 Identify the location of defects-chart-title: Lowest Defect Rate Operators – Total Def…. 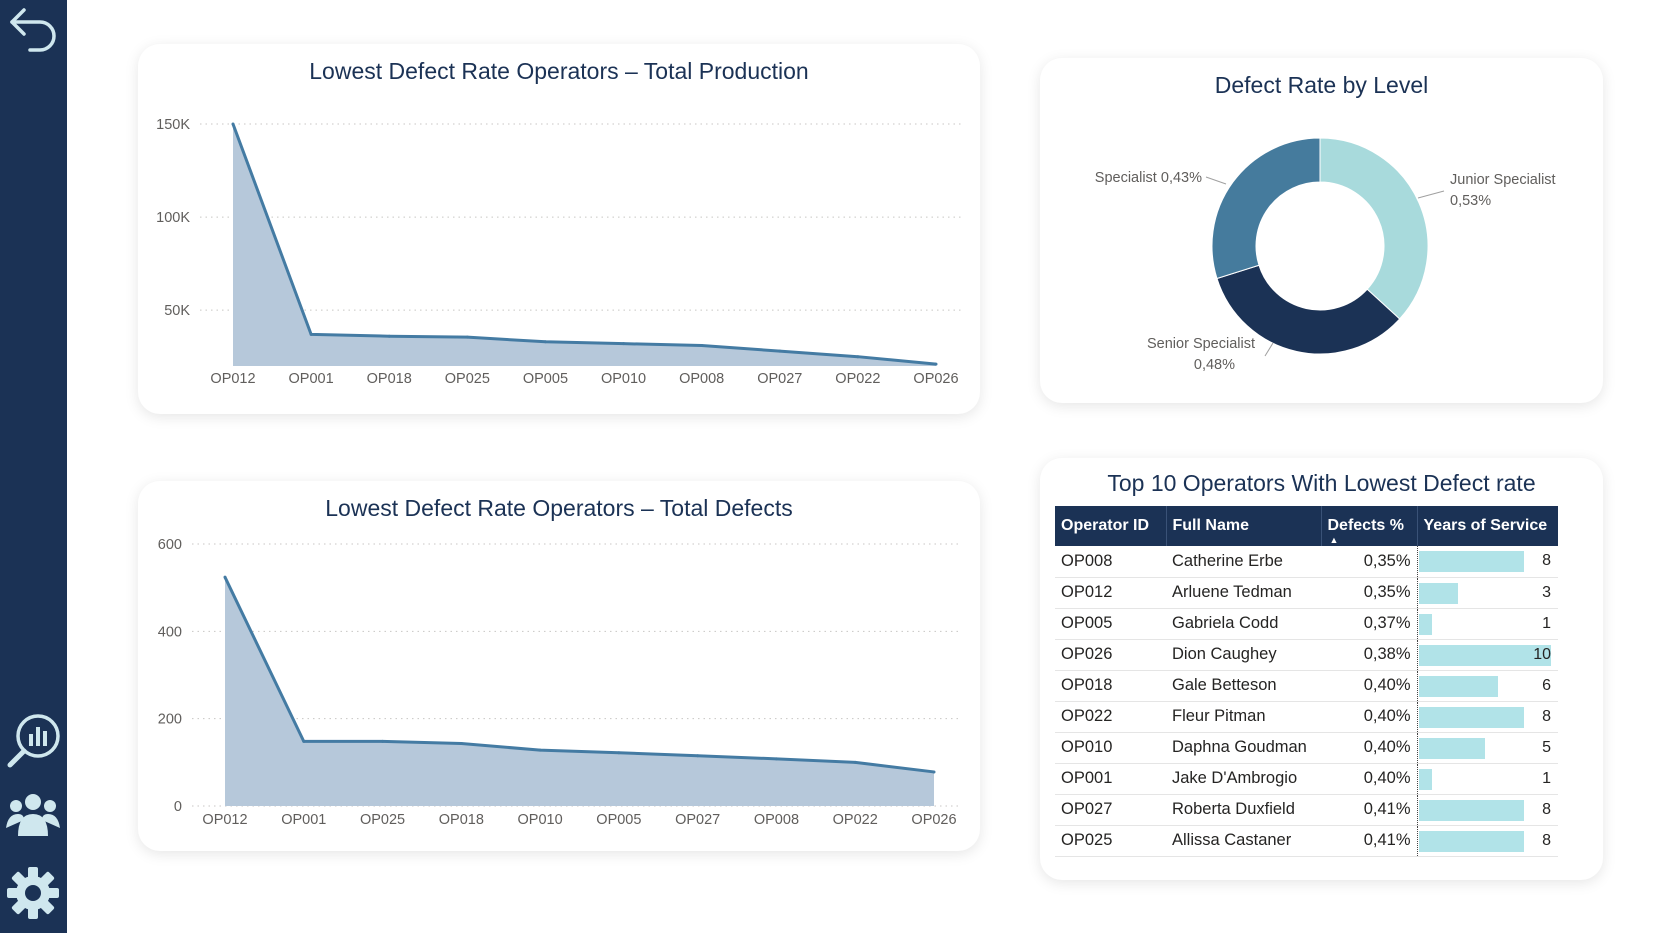
(559, 508).